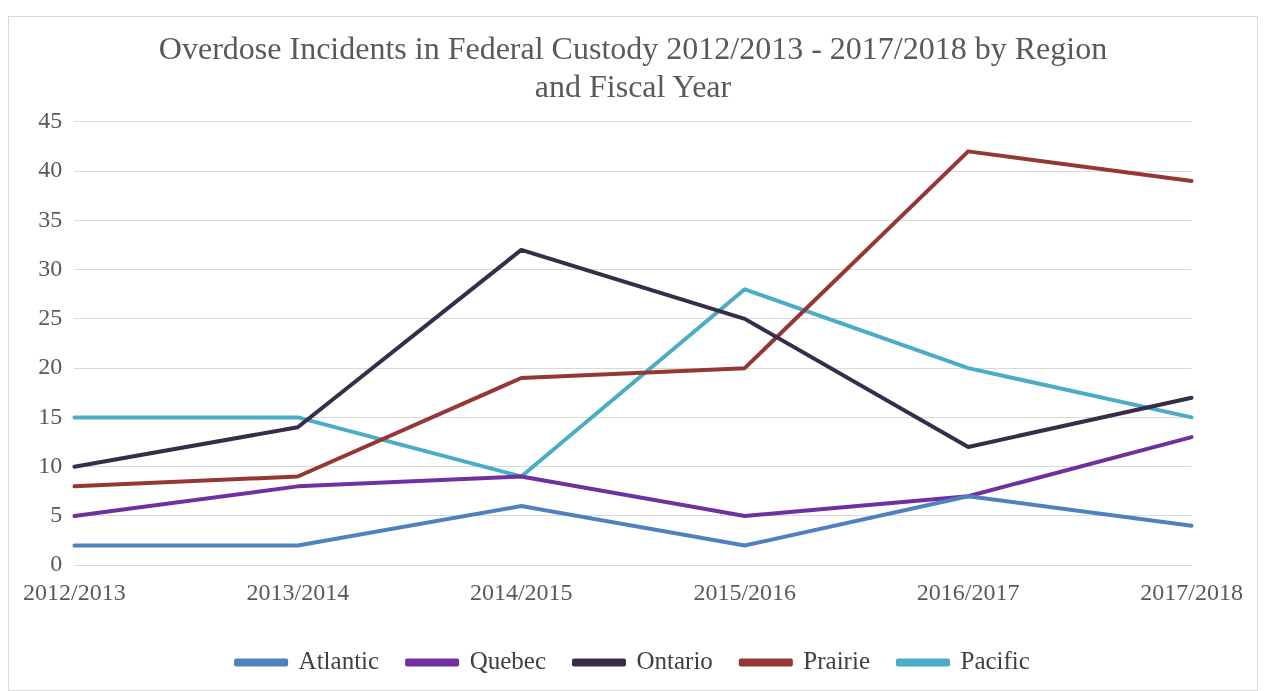 This screenshot has width=1265, height=691. What do you see at coordinates (50, 415) in the screenshot?
I see `y-tick-label: 15` at bounding box center [50, 415].